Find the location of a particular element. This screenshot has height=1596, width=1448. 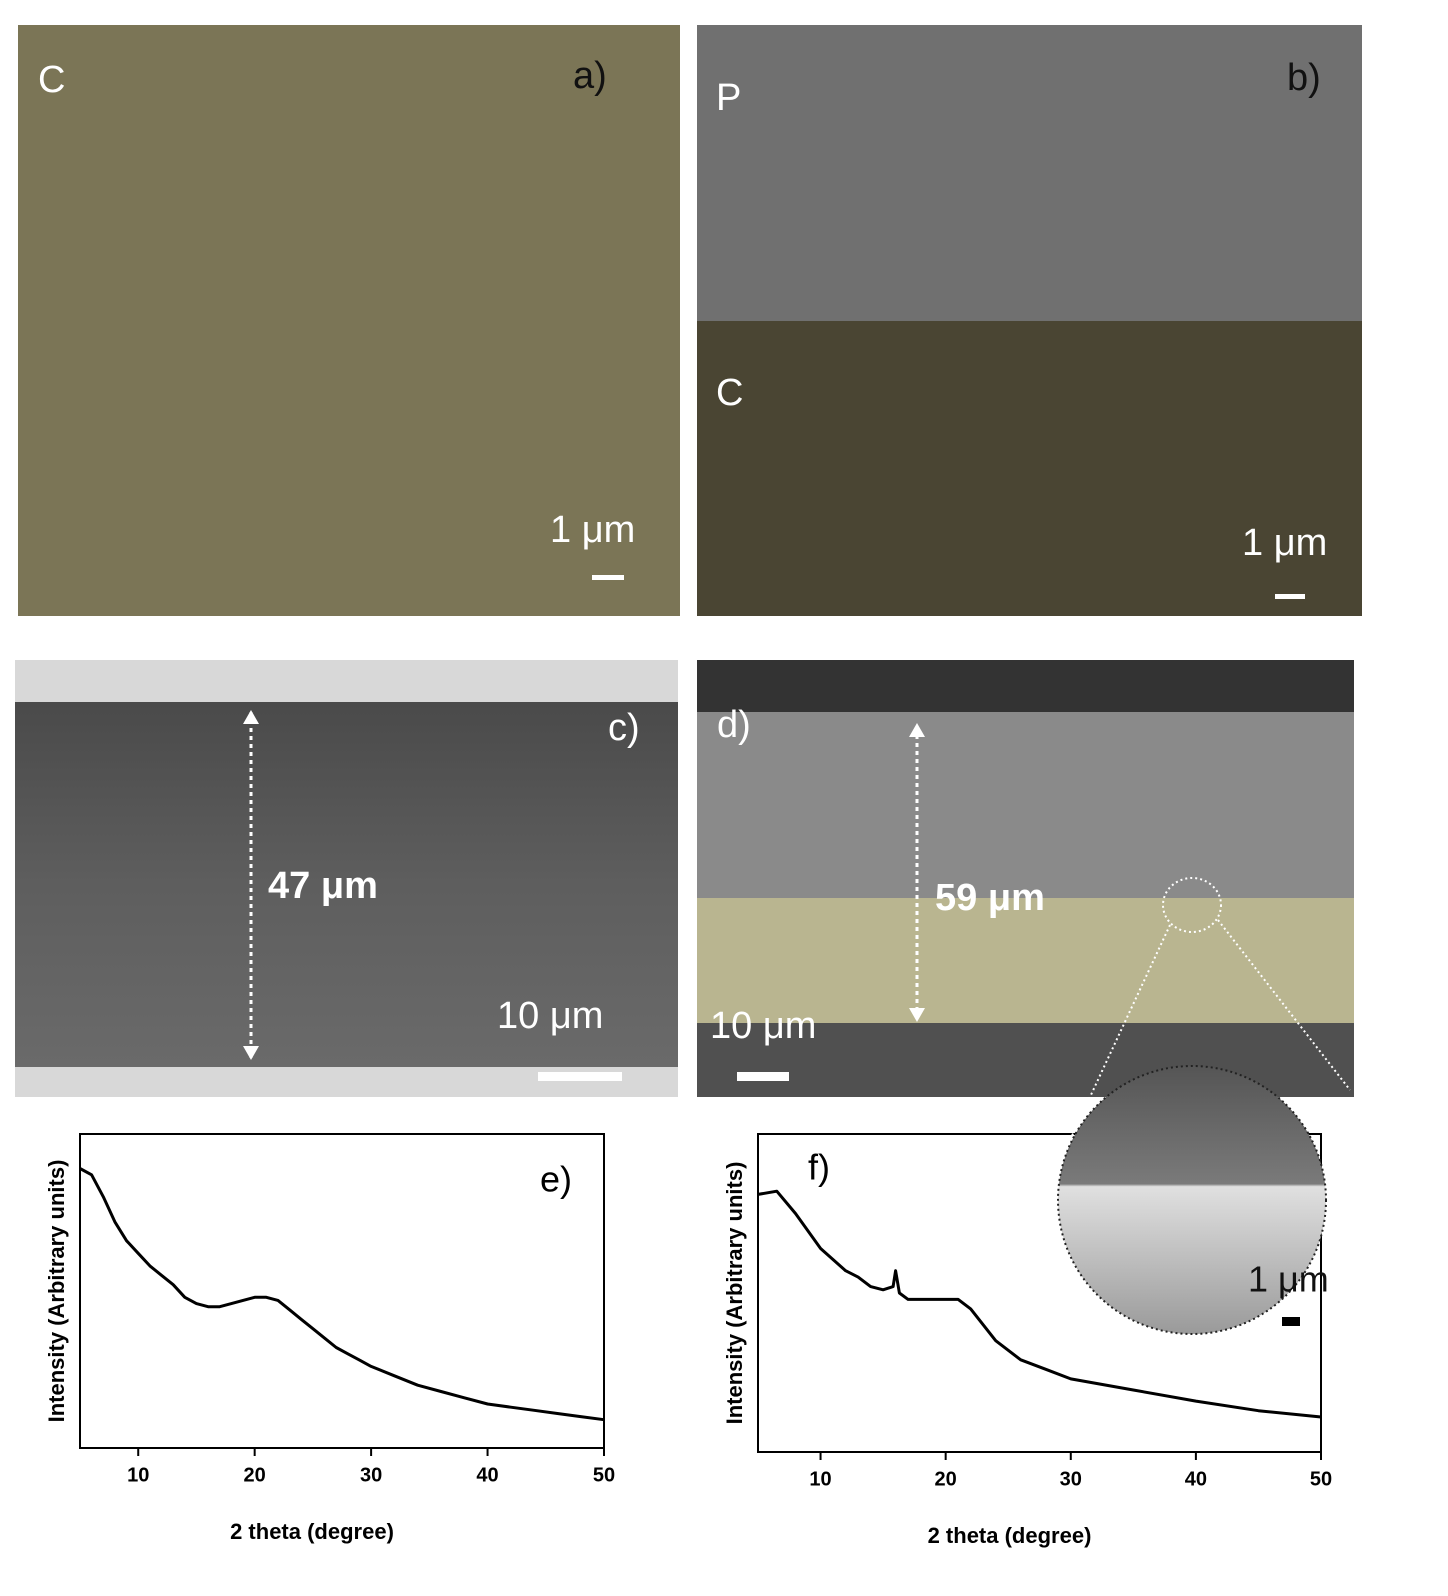

sem-film is located at coordinates (346, 884).